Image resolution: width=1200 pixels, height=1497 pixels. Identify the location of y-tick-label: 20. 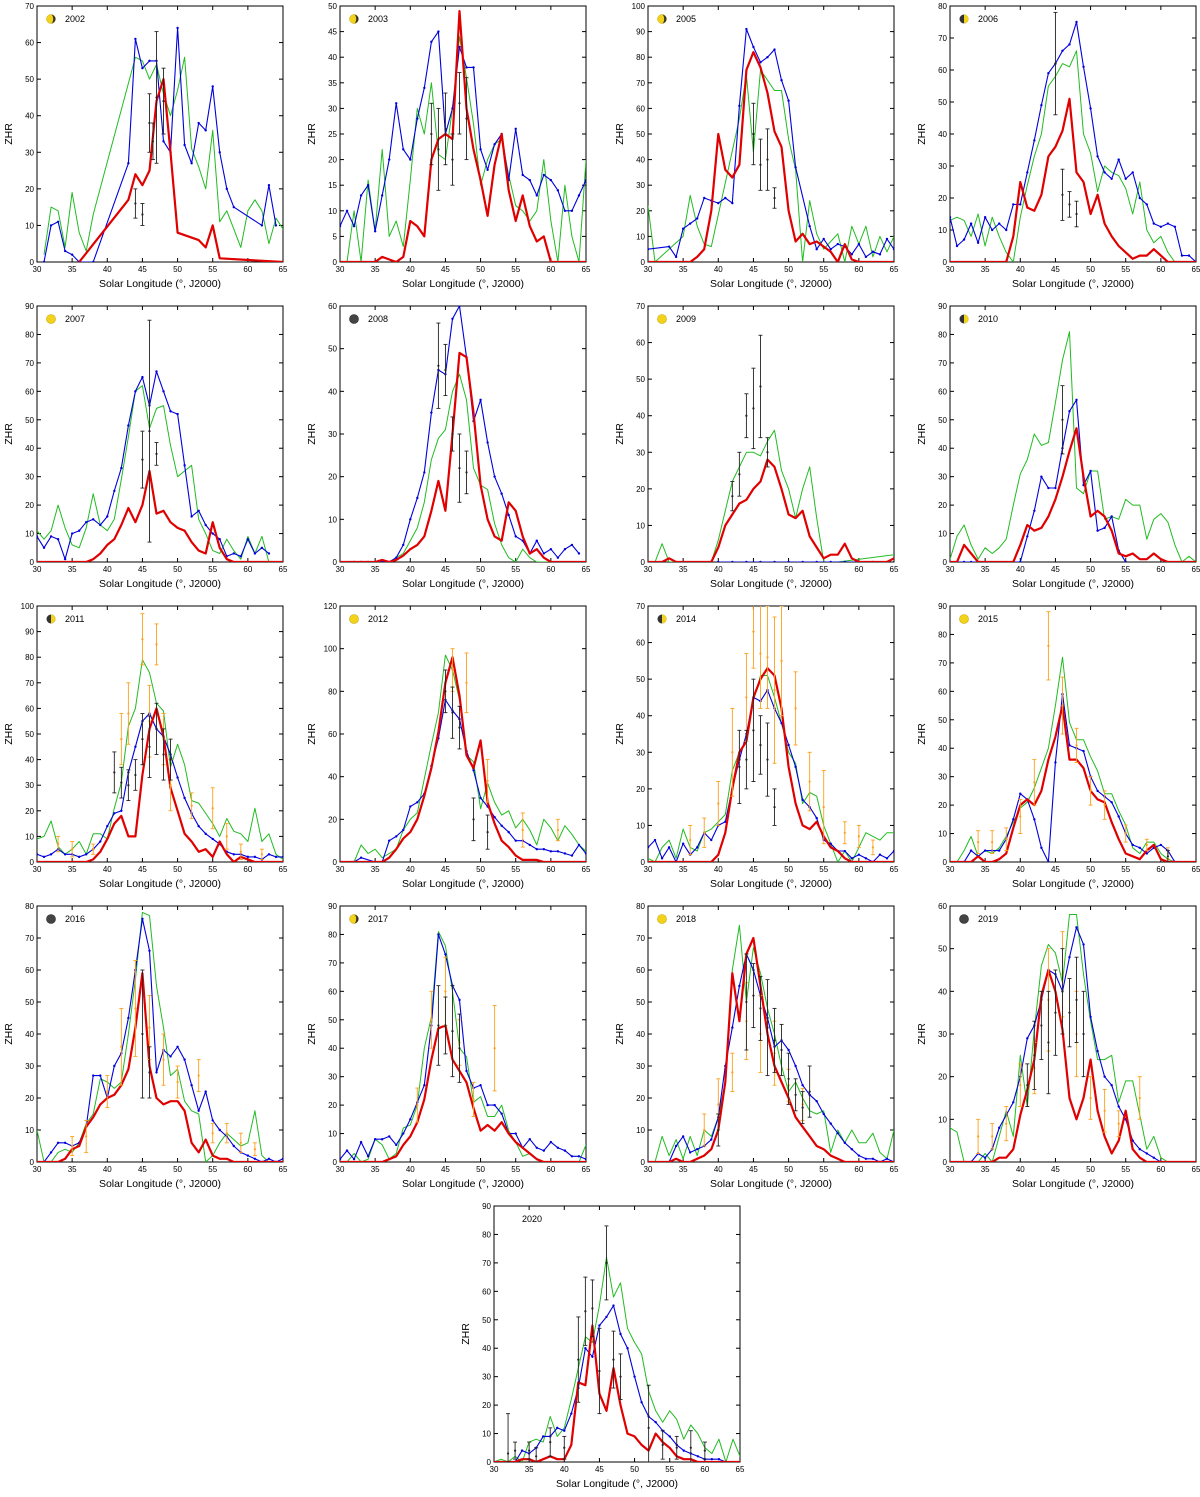
(29, 811).